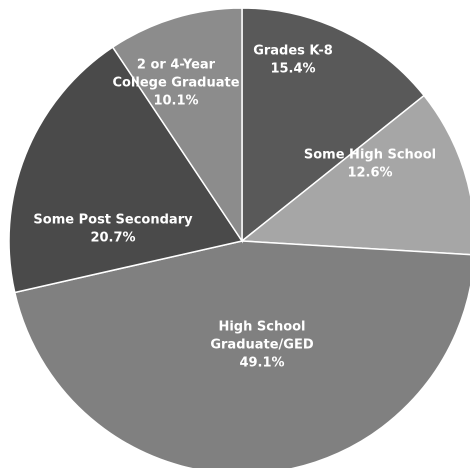 This screenshot has height=468, width=470. Describe the element at coordinates (176, 65) in the screenshot. I see `slice-category-label: 2 or 4-Year` at that location.